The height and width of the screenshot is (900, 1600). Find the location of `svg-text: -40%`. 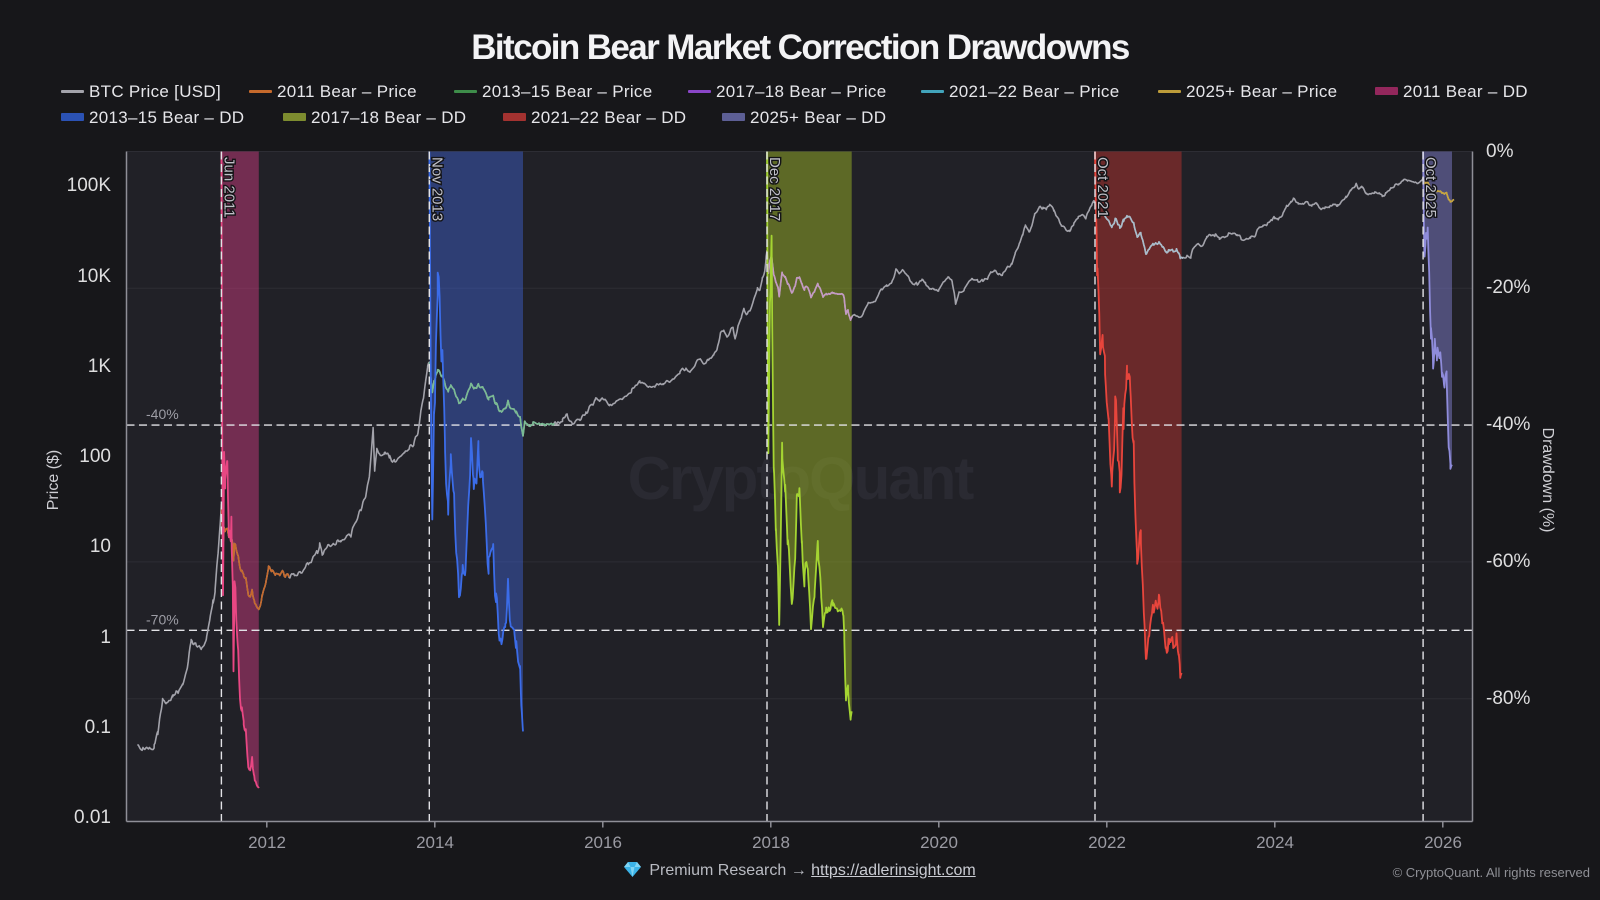

svg-text: -40% is located at coordinates (162, 414).